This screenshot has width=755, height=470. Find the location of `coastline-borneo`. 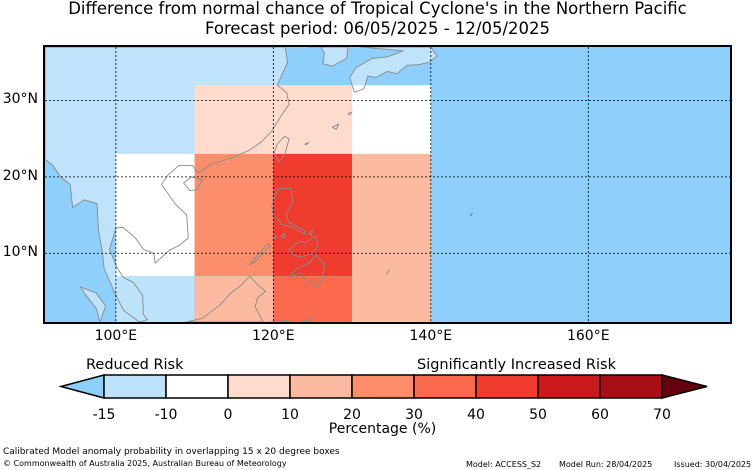

coastline-borneo is located at coordinates (226, 298).